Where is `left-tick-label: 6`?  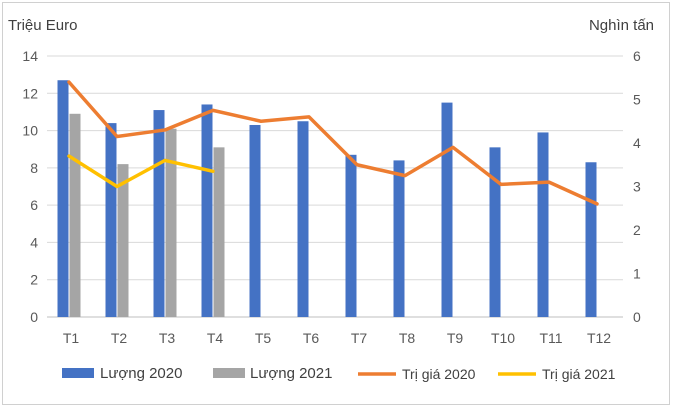
left-tick-label: 6 is located at coordinates (34, 205).